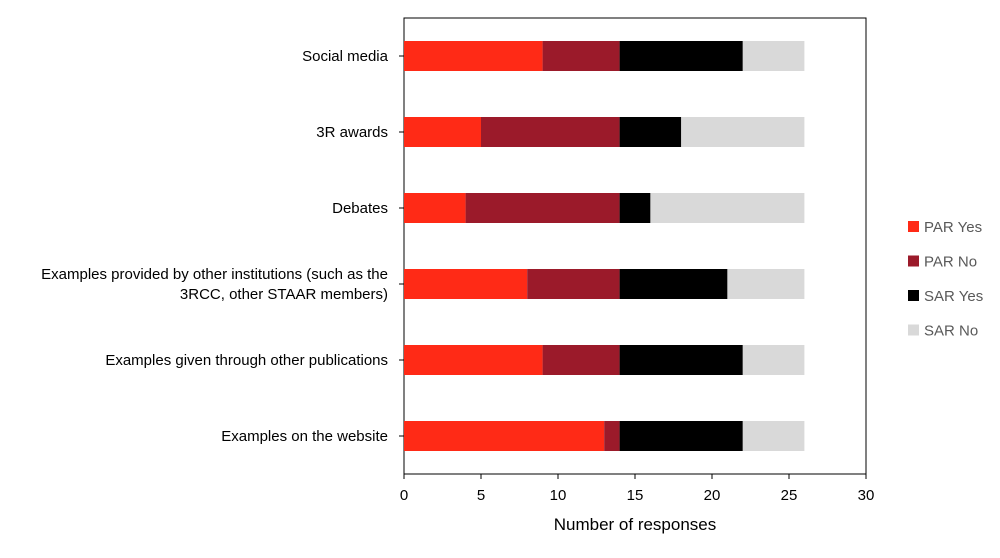  Describe the element at coordinates (635, 495) in the screenshot. I see `x-tick-label: 15` at that location.